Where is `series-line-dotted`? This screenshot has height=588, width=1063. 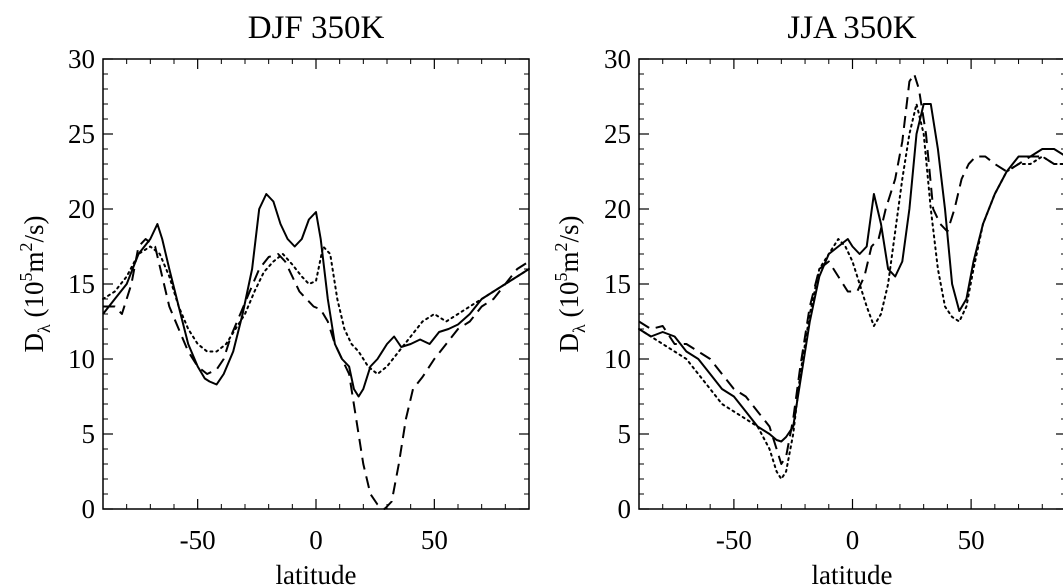 series-line-dotted is located at coordinates (316, 310).